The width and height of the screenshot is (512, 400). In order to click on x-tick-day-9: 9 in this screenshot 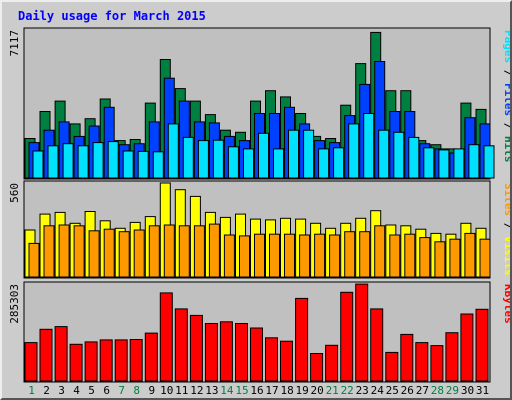, I will do `click(151, 390)`.